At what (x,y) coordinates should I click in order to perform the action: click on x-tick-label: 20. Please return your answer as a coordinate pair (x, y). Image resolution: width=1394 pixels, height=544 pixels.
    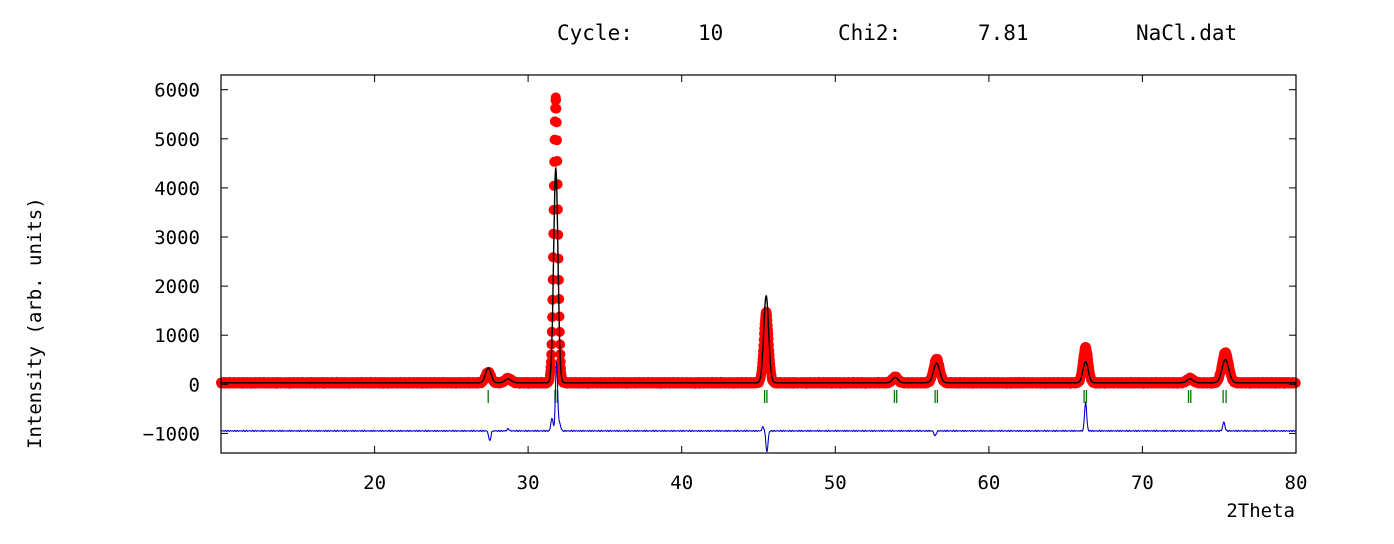
    Looking at the image, I should click on (374, 483).